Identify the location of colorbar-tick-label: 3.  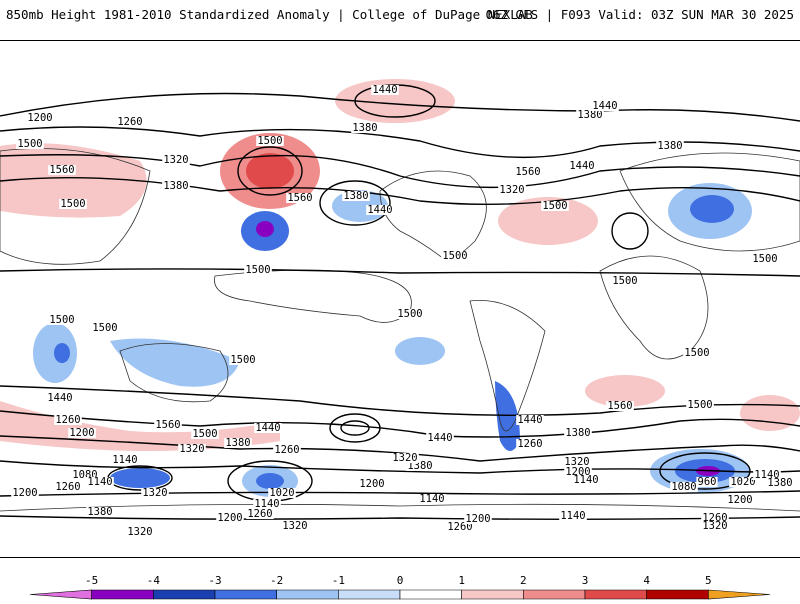
(585, 580).